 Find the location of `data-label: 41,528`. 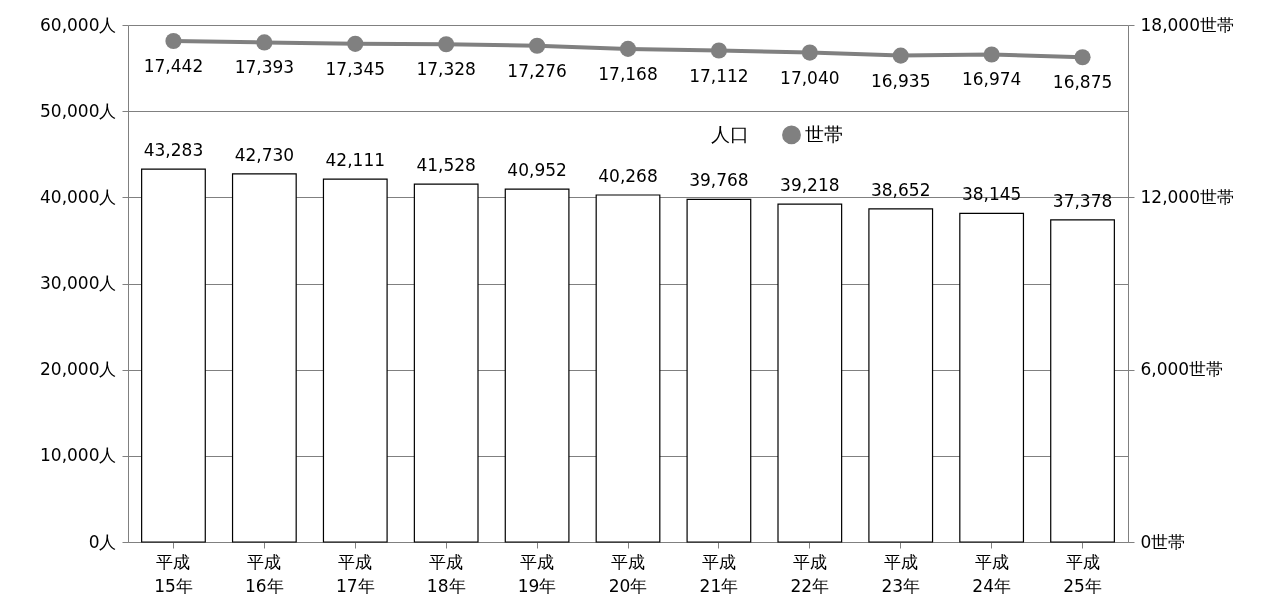

data-label: 41,528 is located at coordinates (446, 165).